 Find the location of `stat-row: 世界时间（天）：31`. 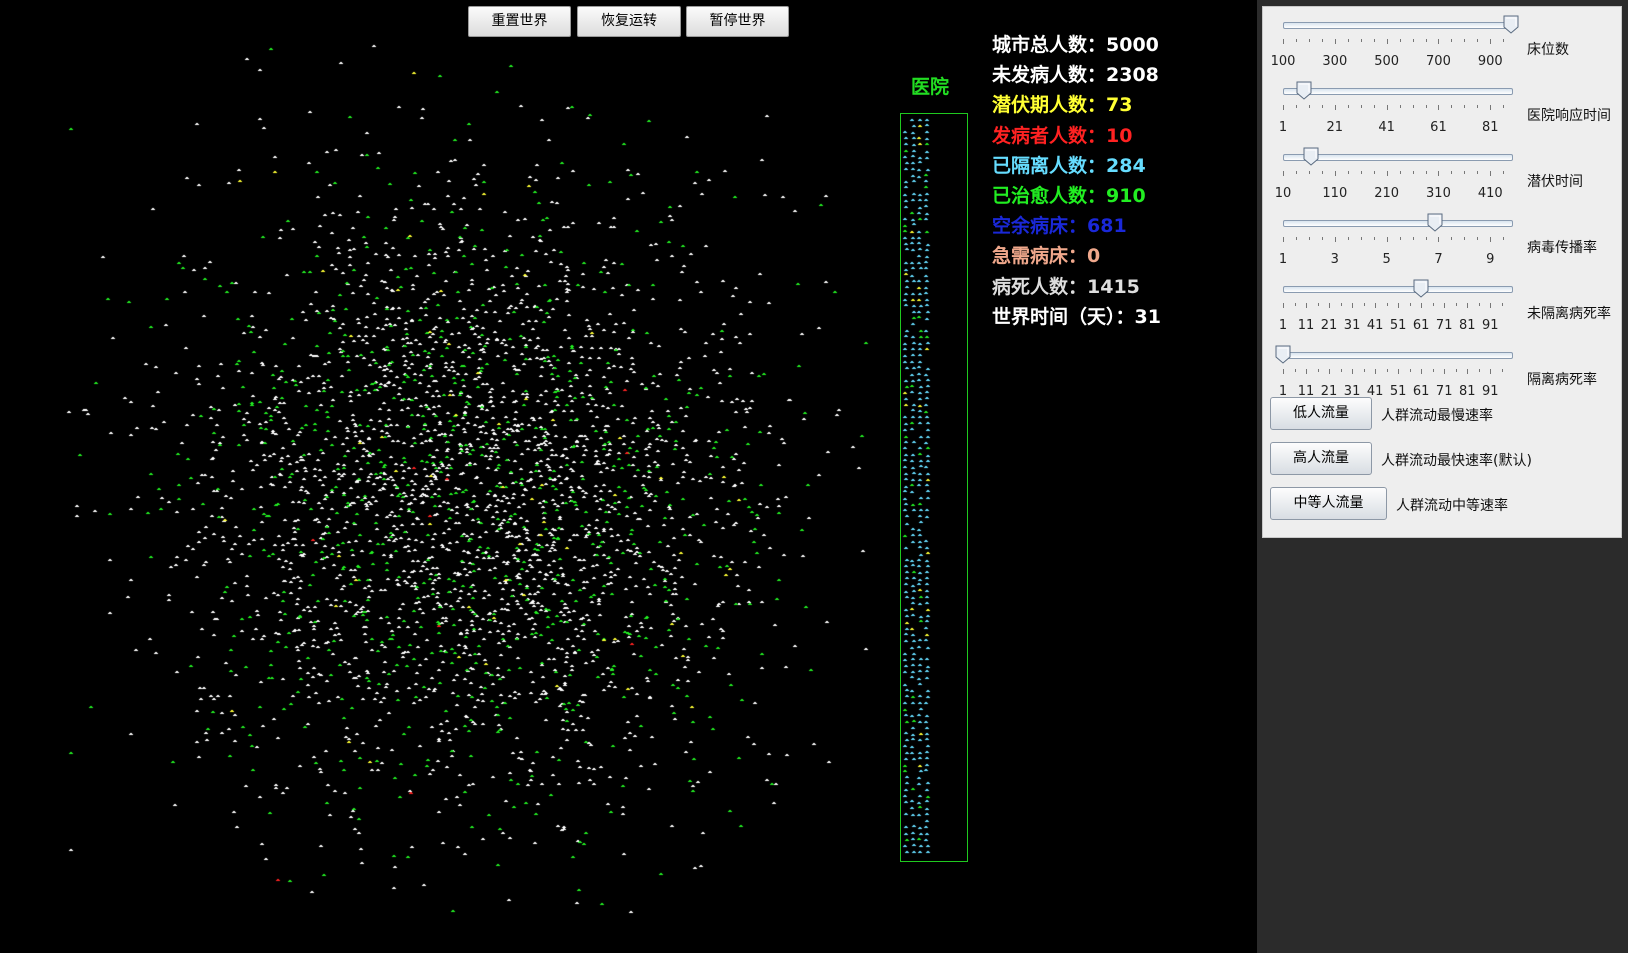

stat-row: 世界时间（天）：31 is located at coordinates (1076, 315).